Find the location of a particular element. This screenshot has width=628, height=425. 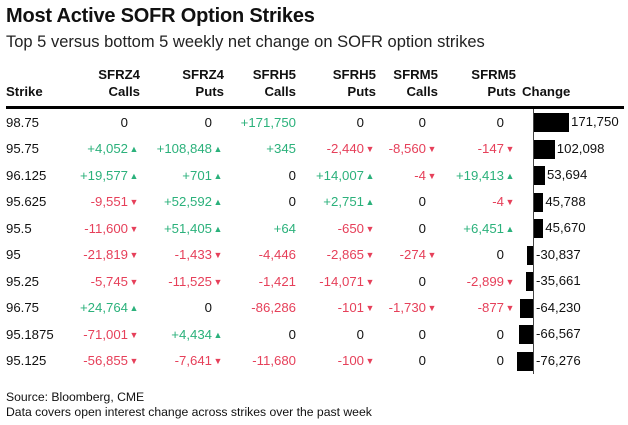

cell-sfrm5-calls: -274 ▼ is located at coordinates (407, 255).